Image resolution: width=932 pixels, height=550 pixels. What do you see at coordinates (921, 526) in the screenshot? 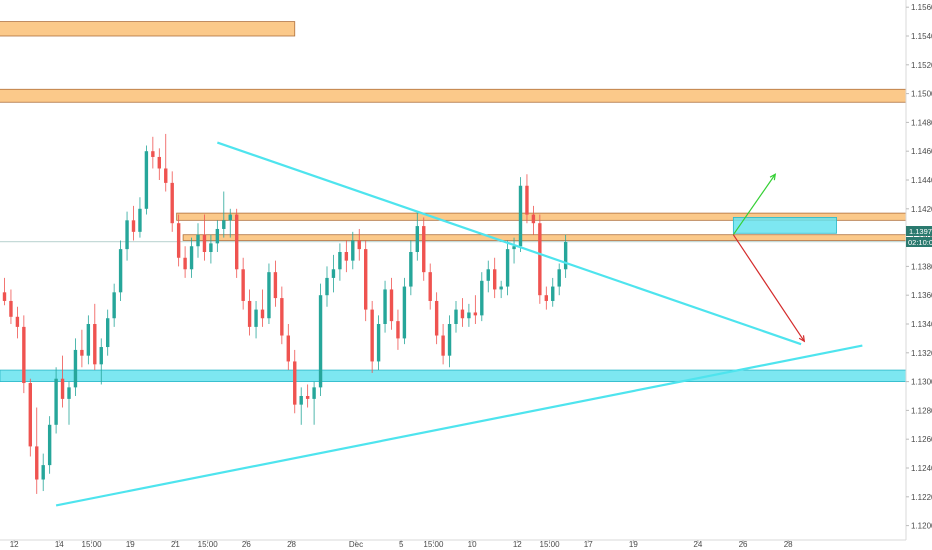
I see `y-tick-label: 1.12000` at bounding box center [921, 526].